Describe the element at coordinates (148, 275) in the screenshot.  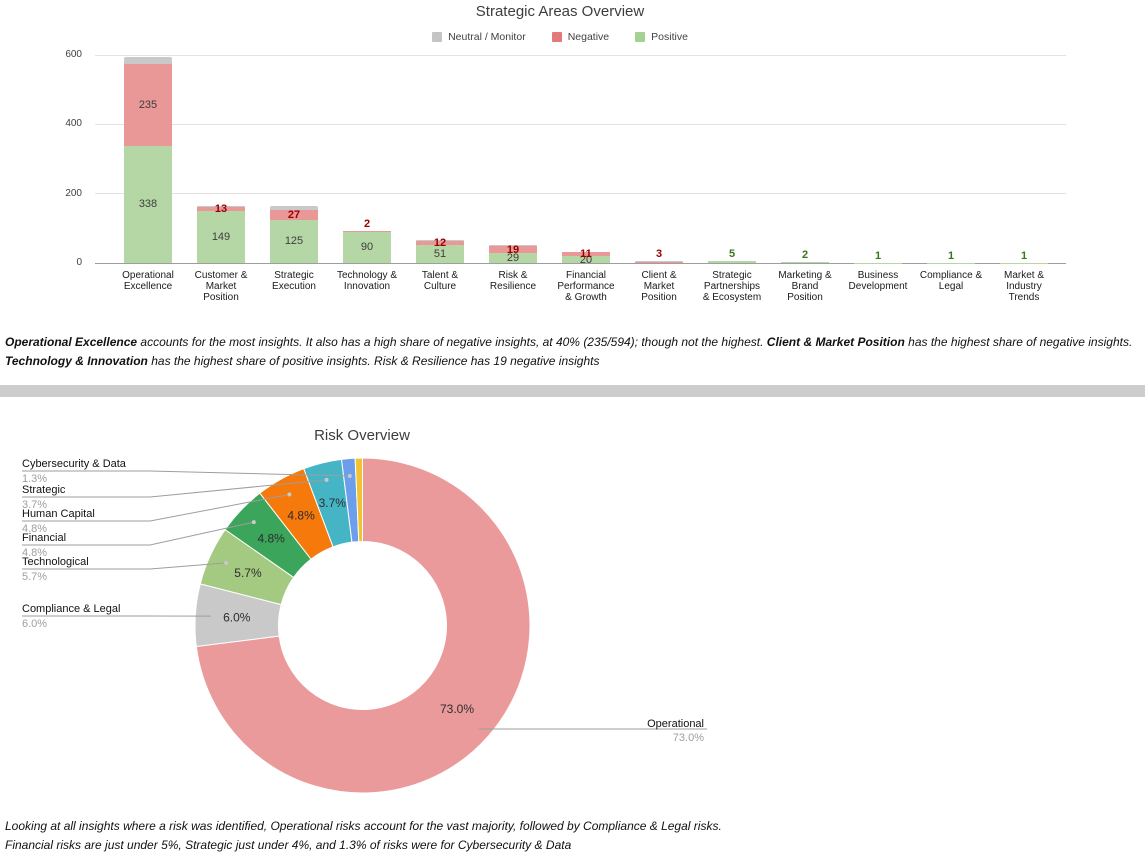
I see `category-label-line: Operational` at that location.